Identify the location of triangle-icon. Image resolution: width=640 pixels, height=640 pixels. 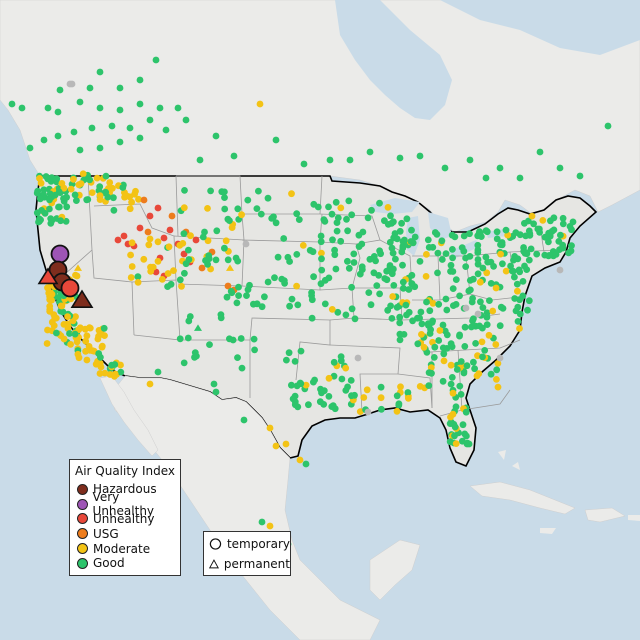
(214, 563).